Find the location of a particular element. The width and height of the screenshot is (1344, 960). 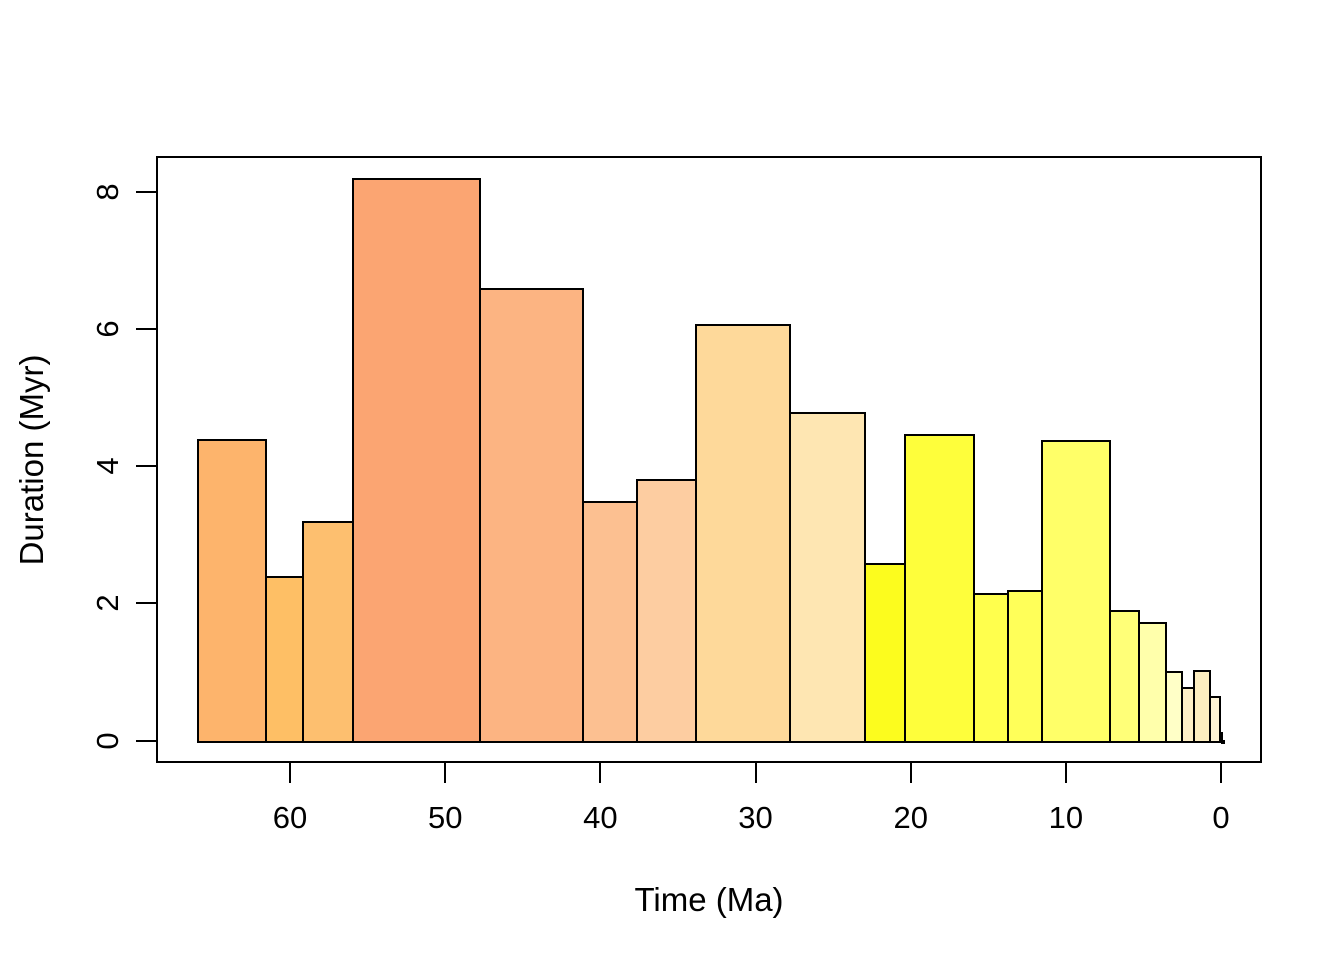

x-axis-tick-label: 20 is located at coordinates (910, 817).